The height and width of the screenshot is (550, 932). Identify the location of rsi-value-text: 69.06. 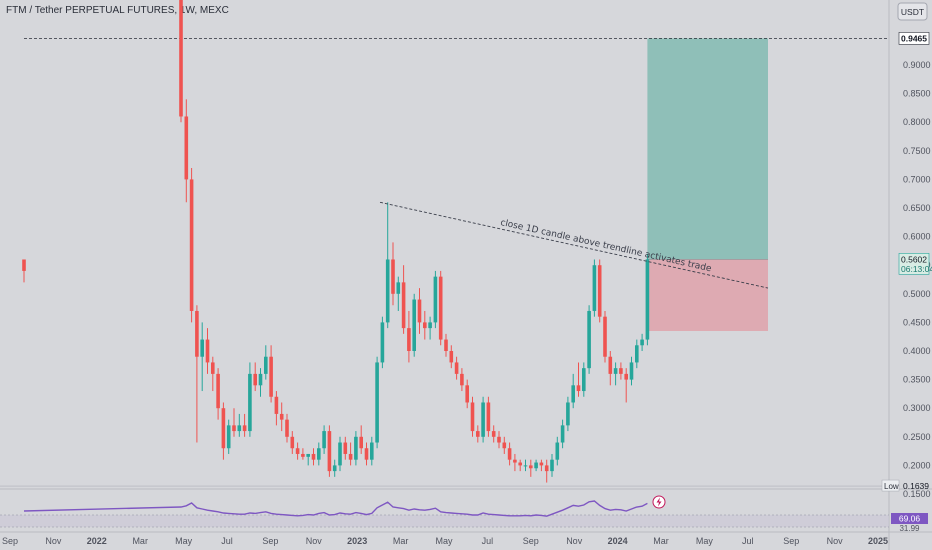
(910, 519).